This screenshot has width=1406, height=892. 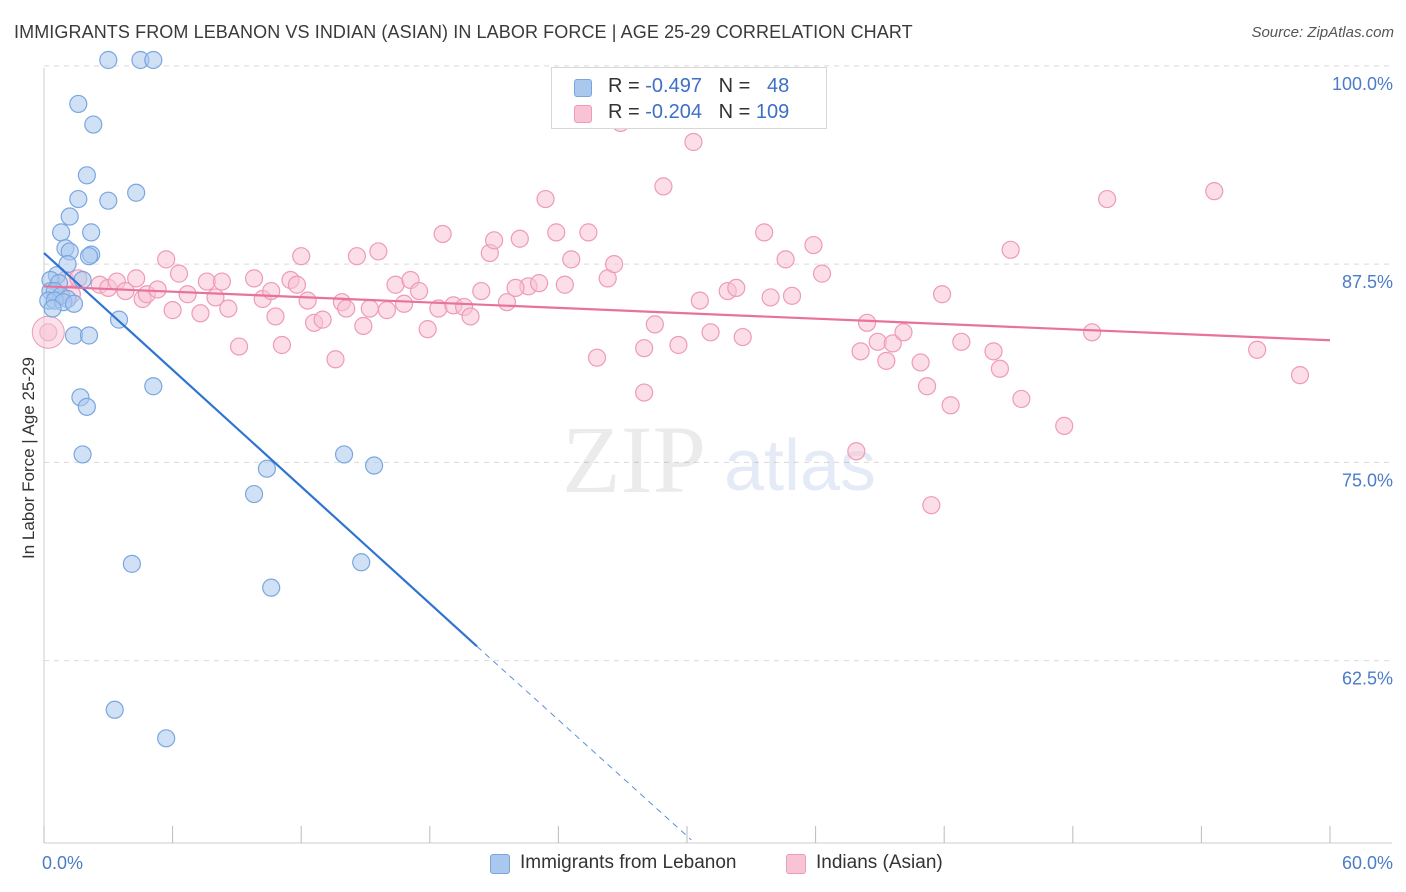 What do you see at coordinates (1367, 863) in the screenshot?
I see `x-tick-label: 60.0%` at bounding box center [1367, 863].